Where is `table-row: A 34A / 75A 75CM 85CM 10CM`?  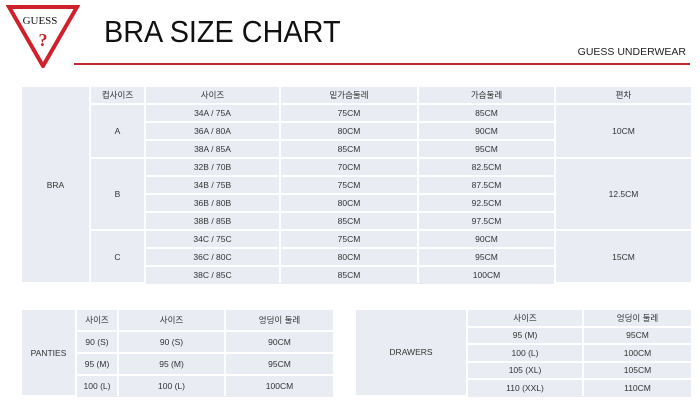 table-row: A 34A / 75A 75CM 85CM 10CM is located at coordinates (356, 131).